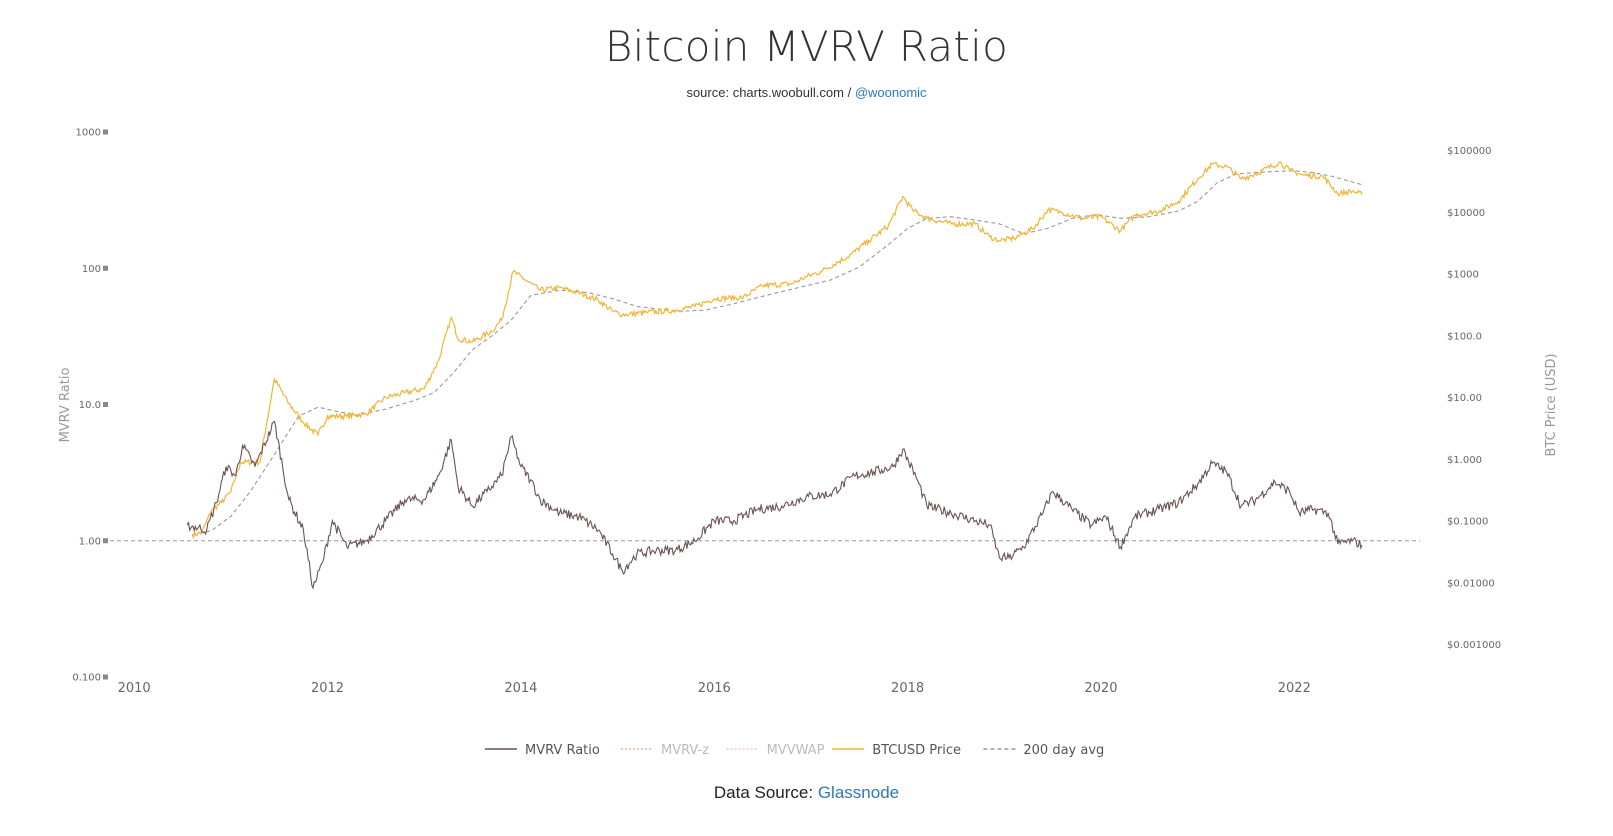 The width and height of the screenshot is (1613, 836). Describe the element at coordinates (88, 133) in the screenshot. I see `left-tick-label: 1000` at that location.